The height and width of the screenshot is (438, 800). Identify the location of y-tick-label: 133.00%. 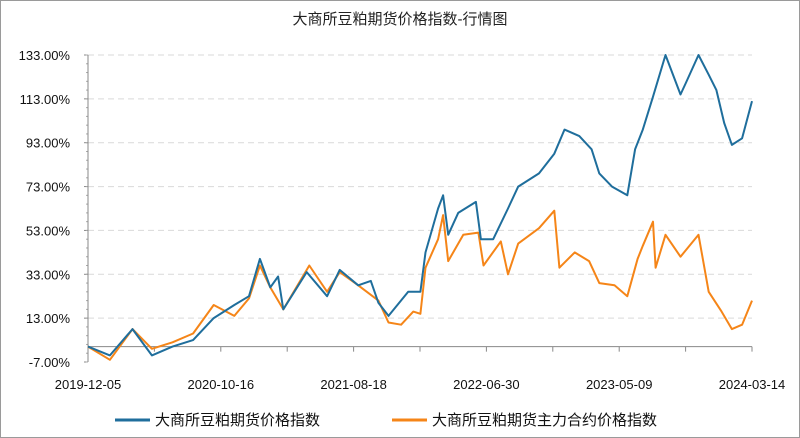
(45, 55).